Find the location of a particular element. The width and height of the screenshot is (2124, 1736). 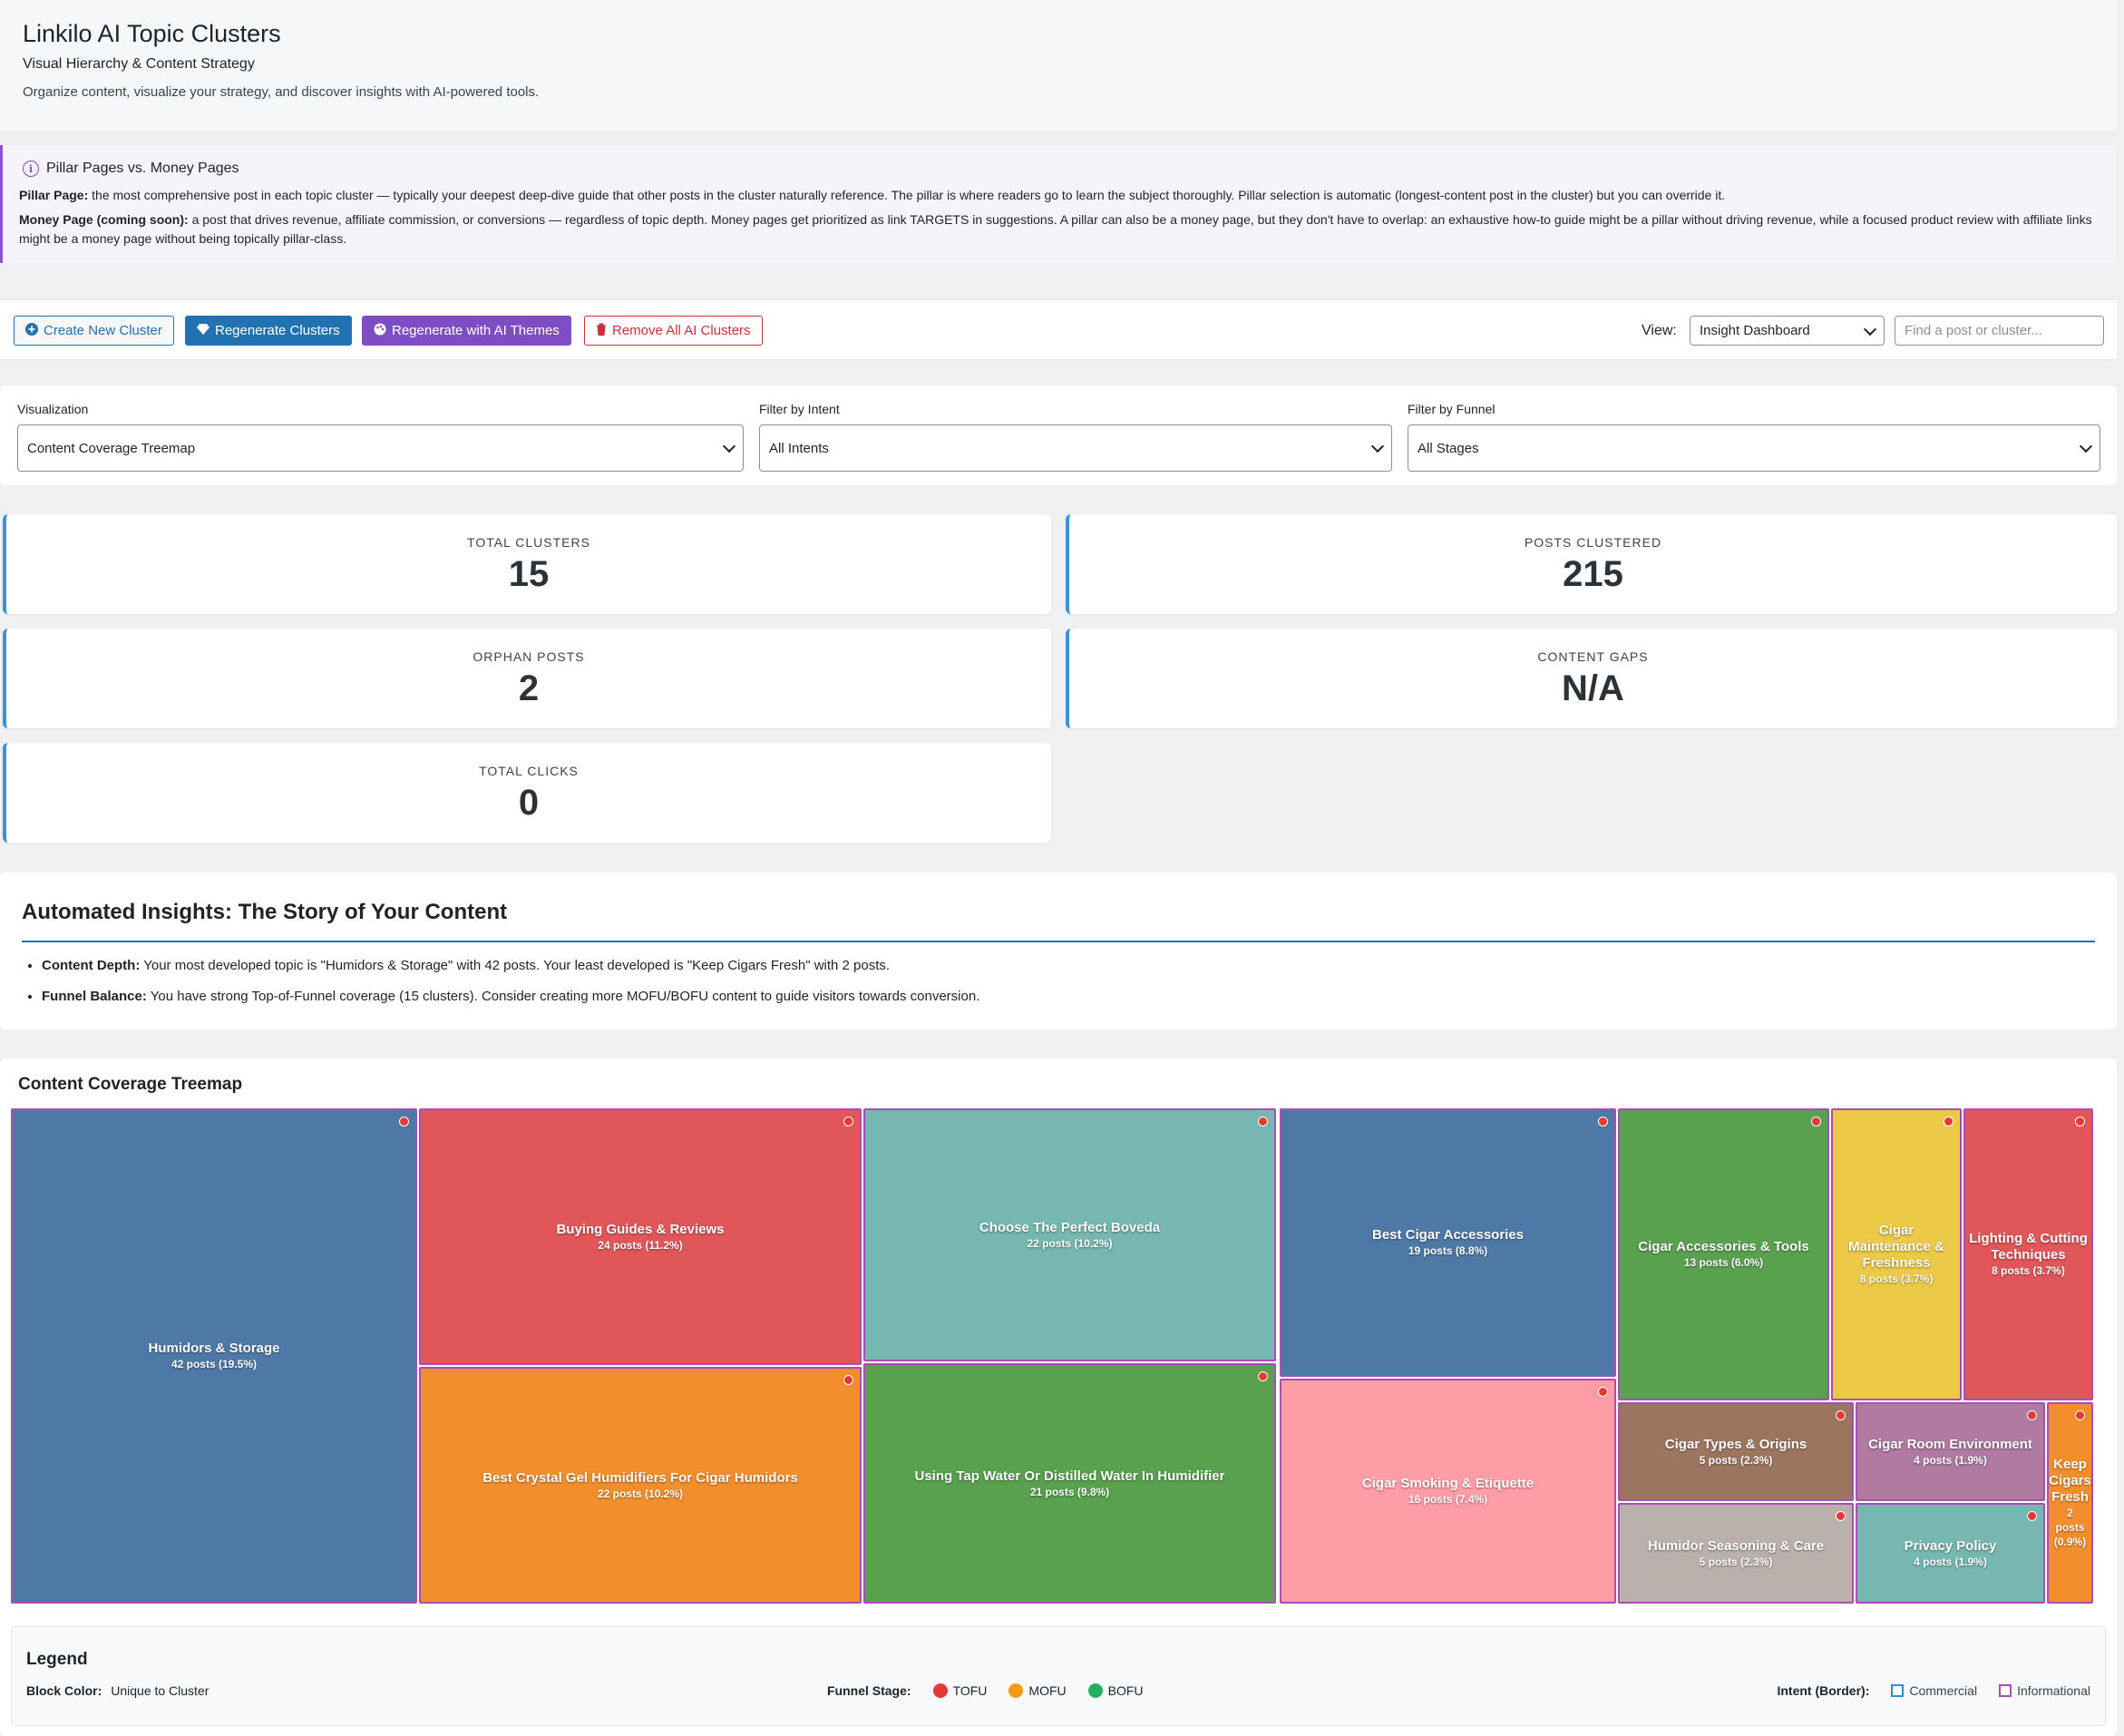

treemap-tile: Humidors & Storage 42 posts (19.5%) is located at coordinates (214, 1356).